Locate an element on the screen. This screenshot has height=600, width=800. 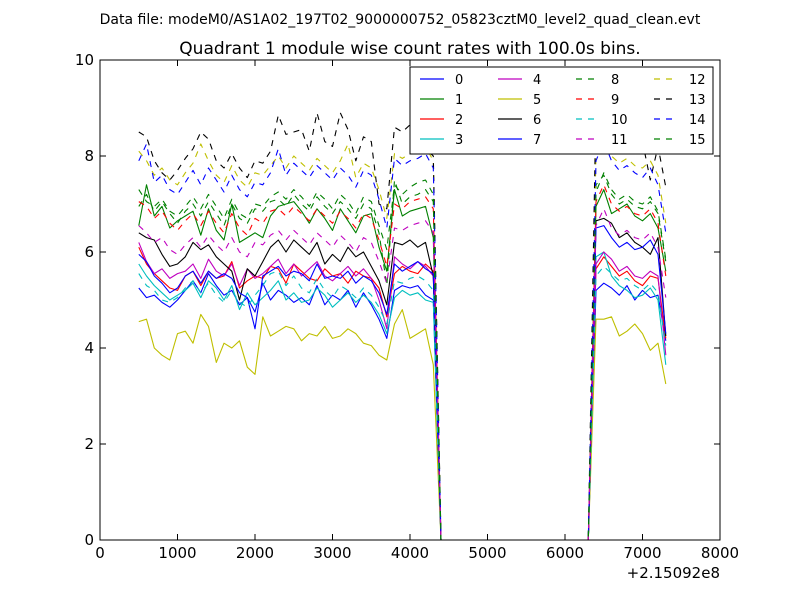
x-tick-label-2000: 2000 is located at coordinates (255, 553).